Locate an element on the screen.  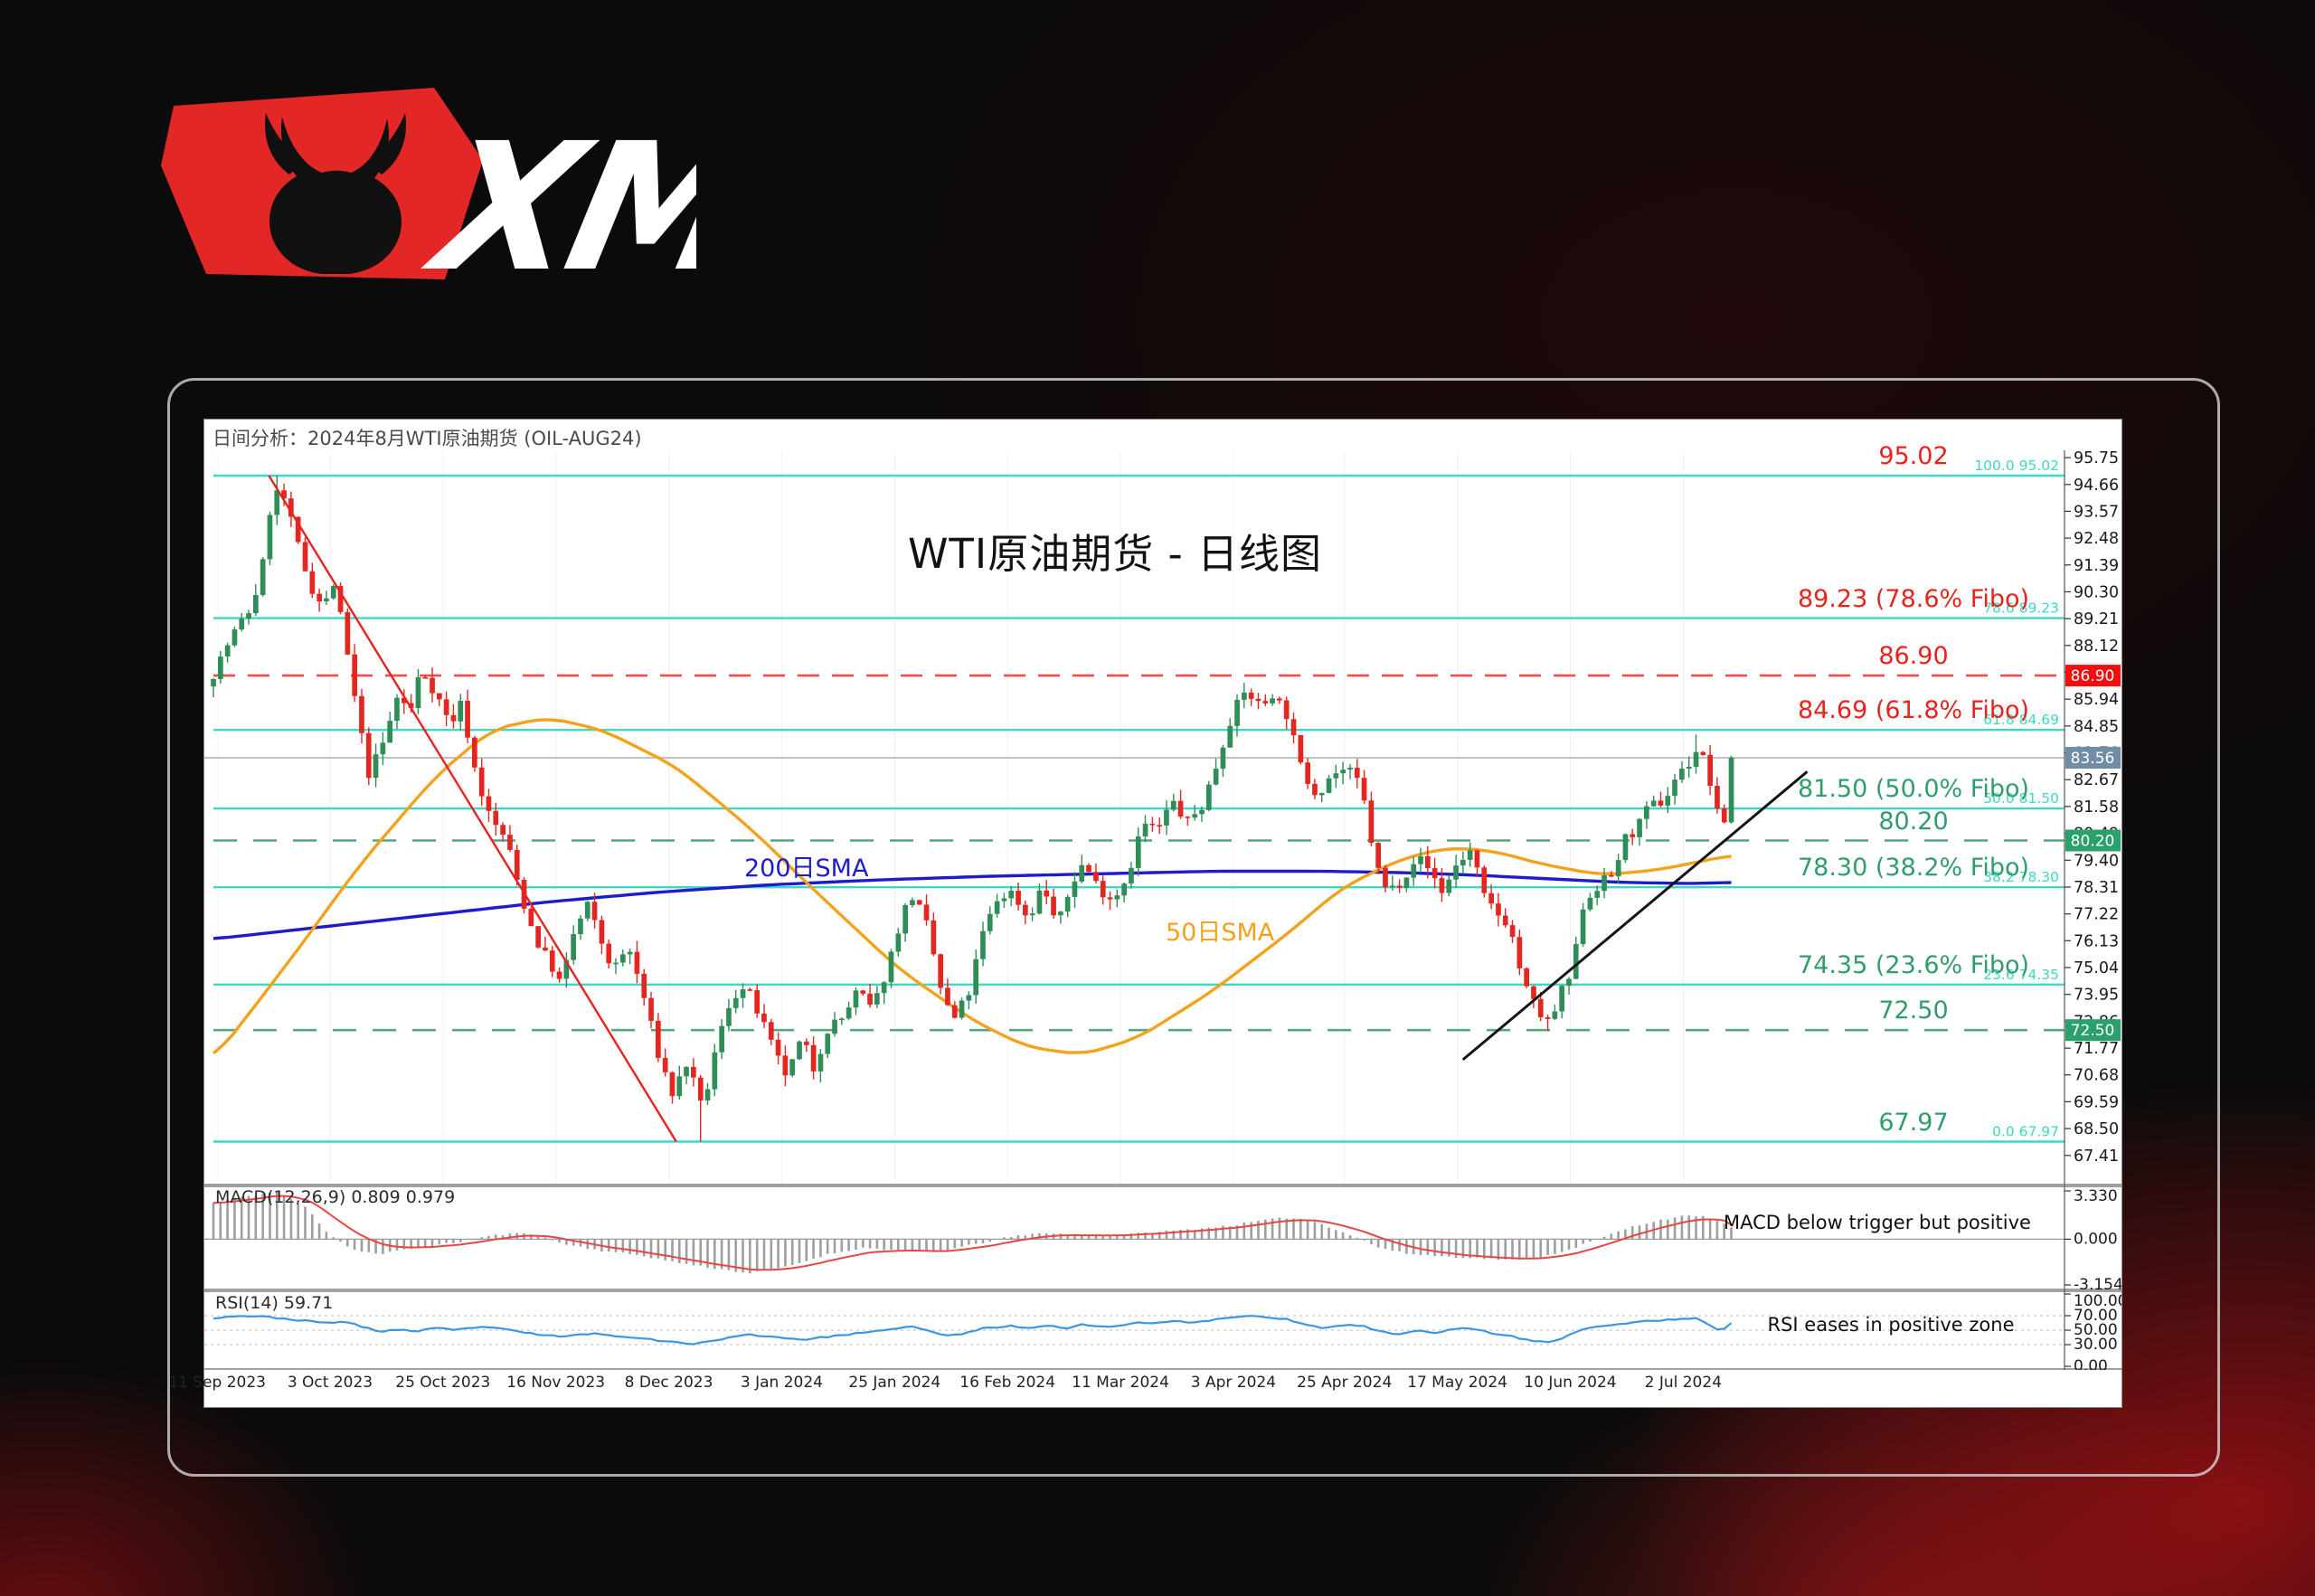
time-axis-label: 16 Nov 2023 is located at coordinates (556, 1383).